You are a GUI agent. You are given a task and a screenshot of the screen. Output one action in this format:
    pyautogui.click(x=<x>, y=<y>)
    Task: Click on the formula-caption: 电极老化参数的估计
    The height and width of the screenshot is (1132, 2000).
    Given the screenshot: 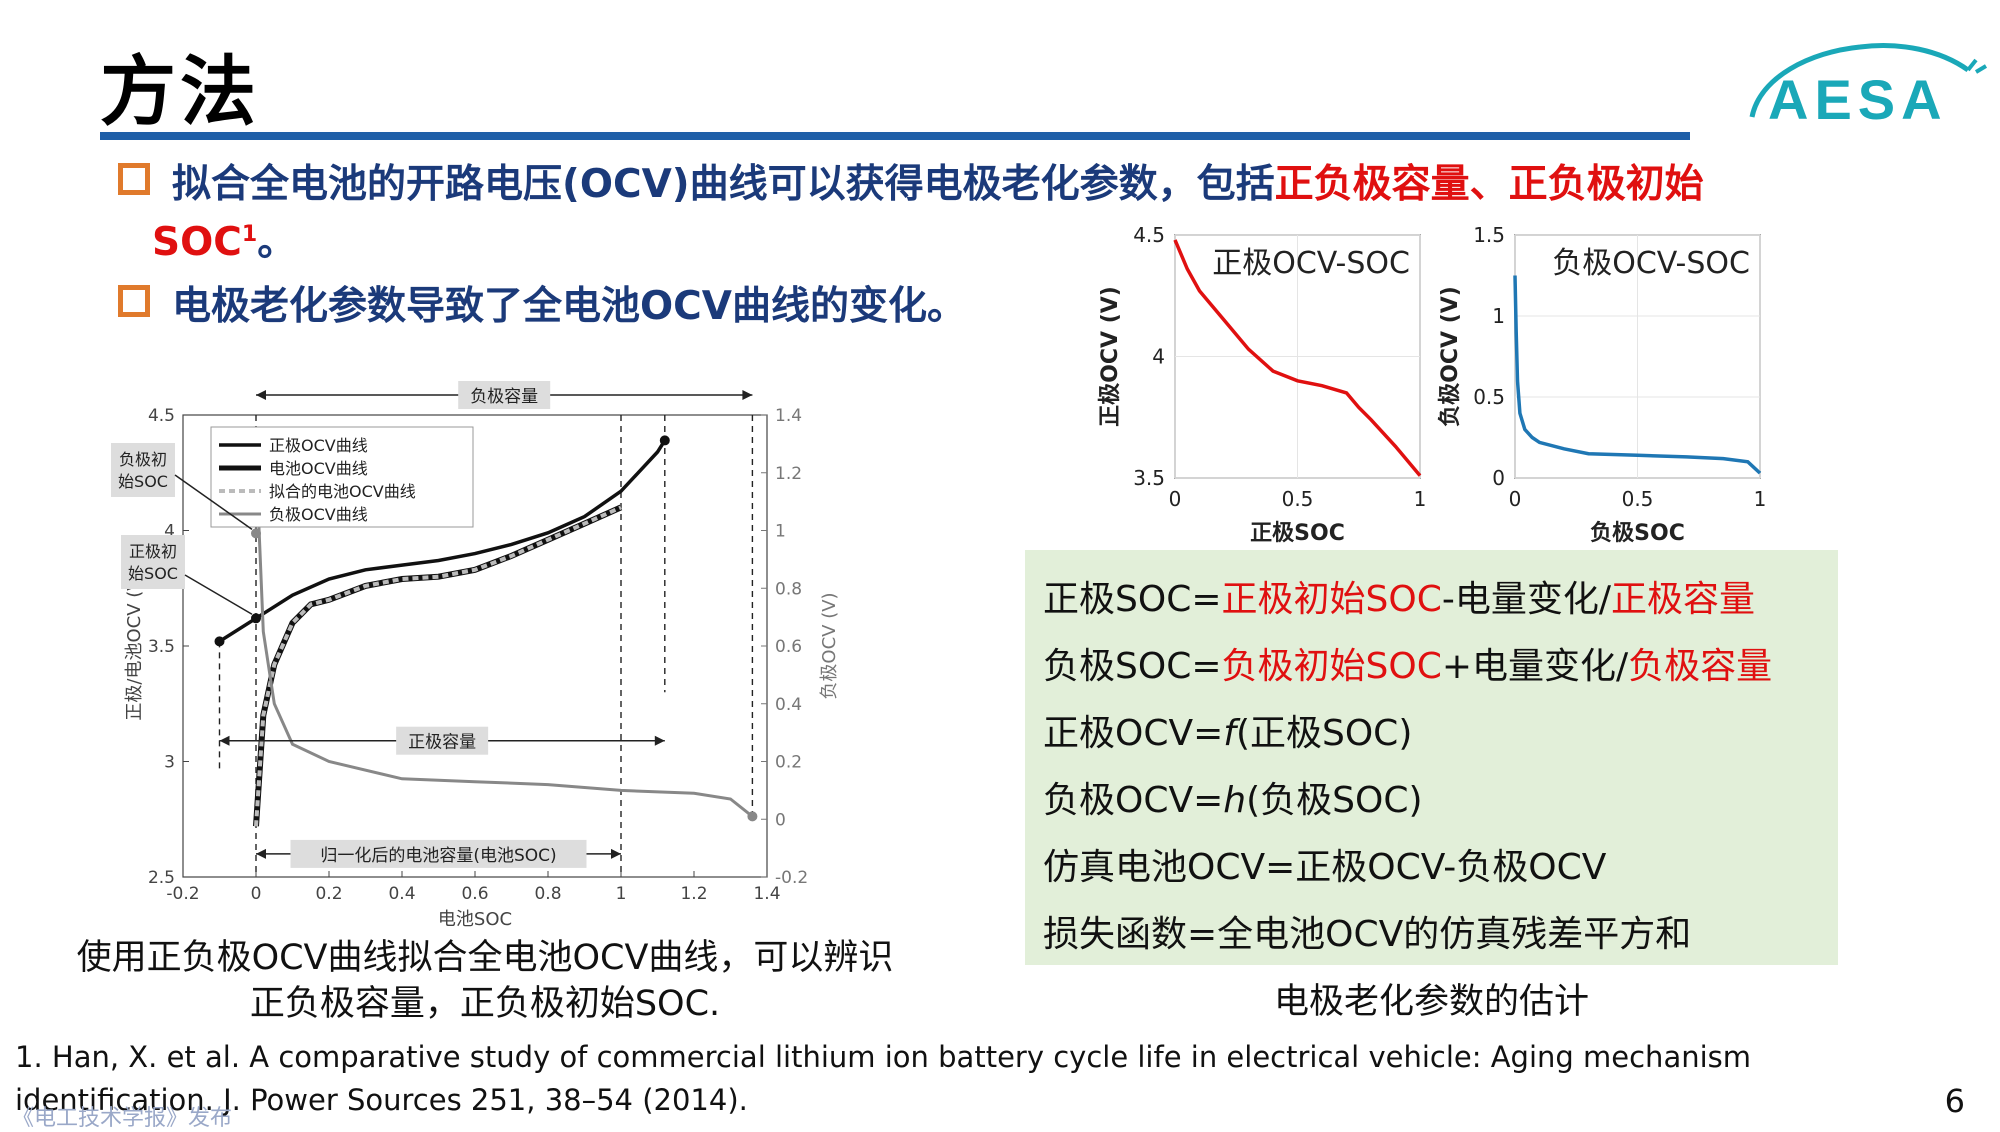 What is the action you would take?
    pyautogui.click(x=1431, y=1002)
    